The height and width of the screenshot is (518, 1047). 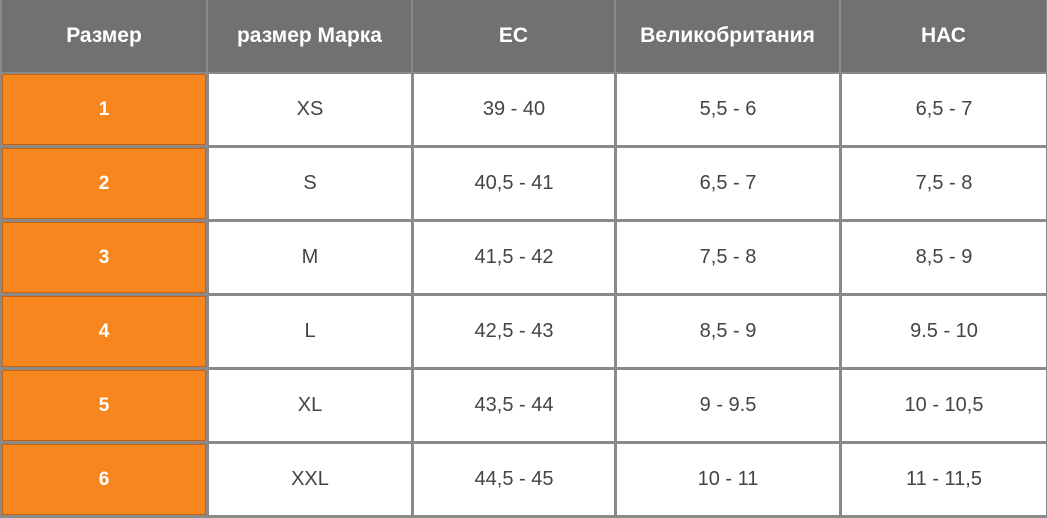 What do you see at coordinates (310, 183) in the screenshot?
I see `table-cell: S` at bounding box center [310, 183].